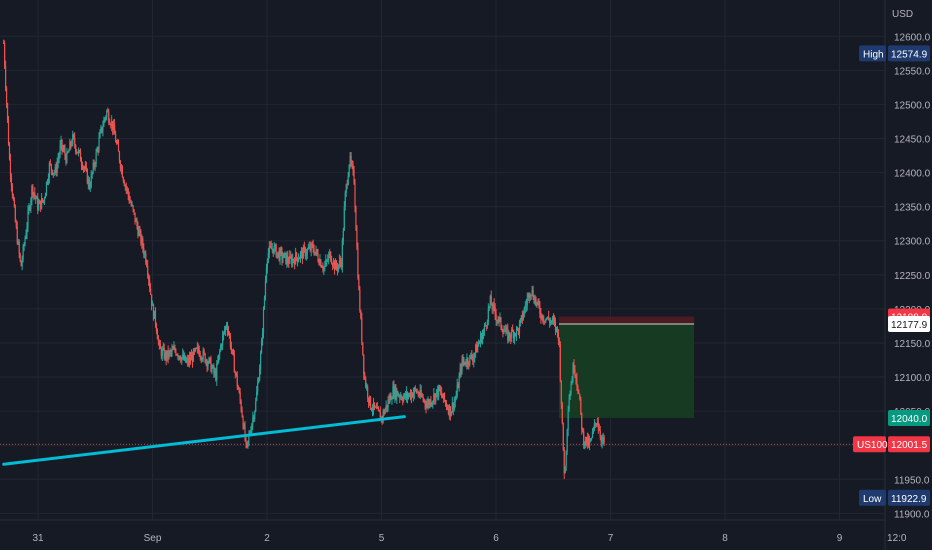 The width and height of the screenshot is (932, 550). I want to click on trendline-layer, so click(204, 440).